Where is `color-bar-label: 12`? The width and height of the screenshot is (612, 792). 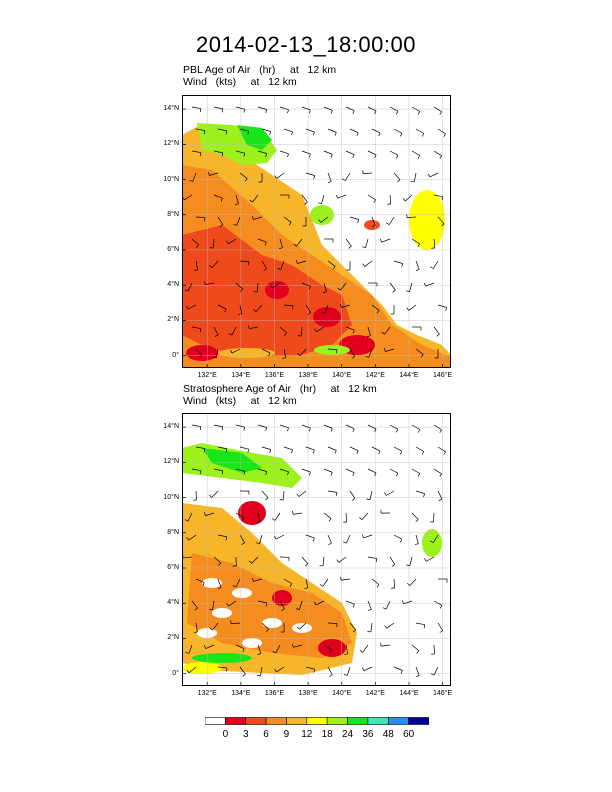
color-bar-label: 12 is located at coordinates (307, 734).